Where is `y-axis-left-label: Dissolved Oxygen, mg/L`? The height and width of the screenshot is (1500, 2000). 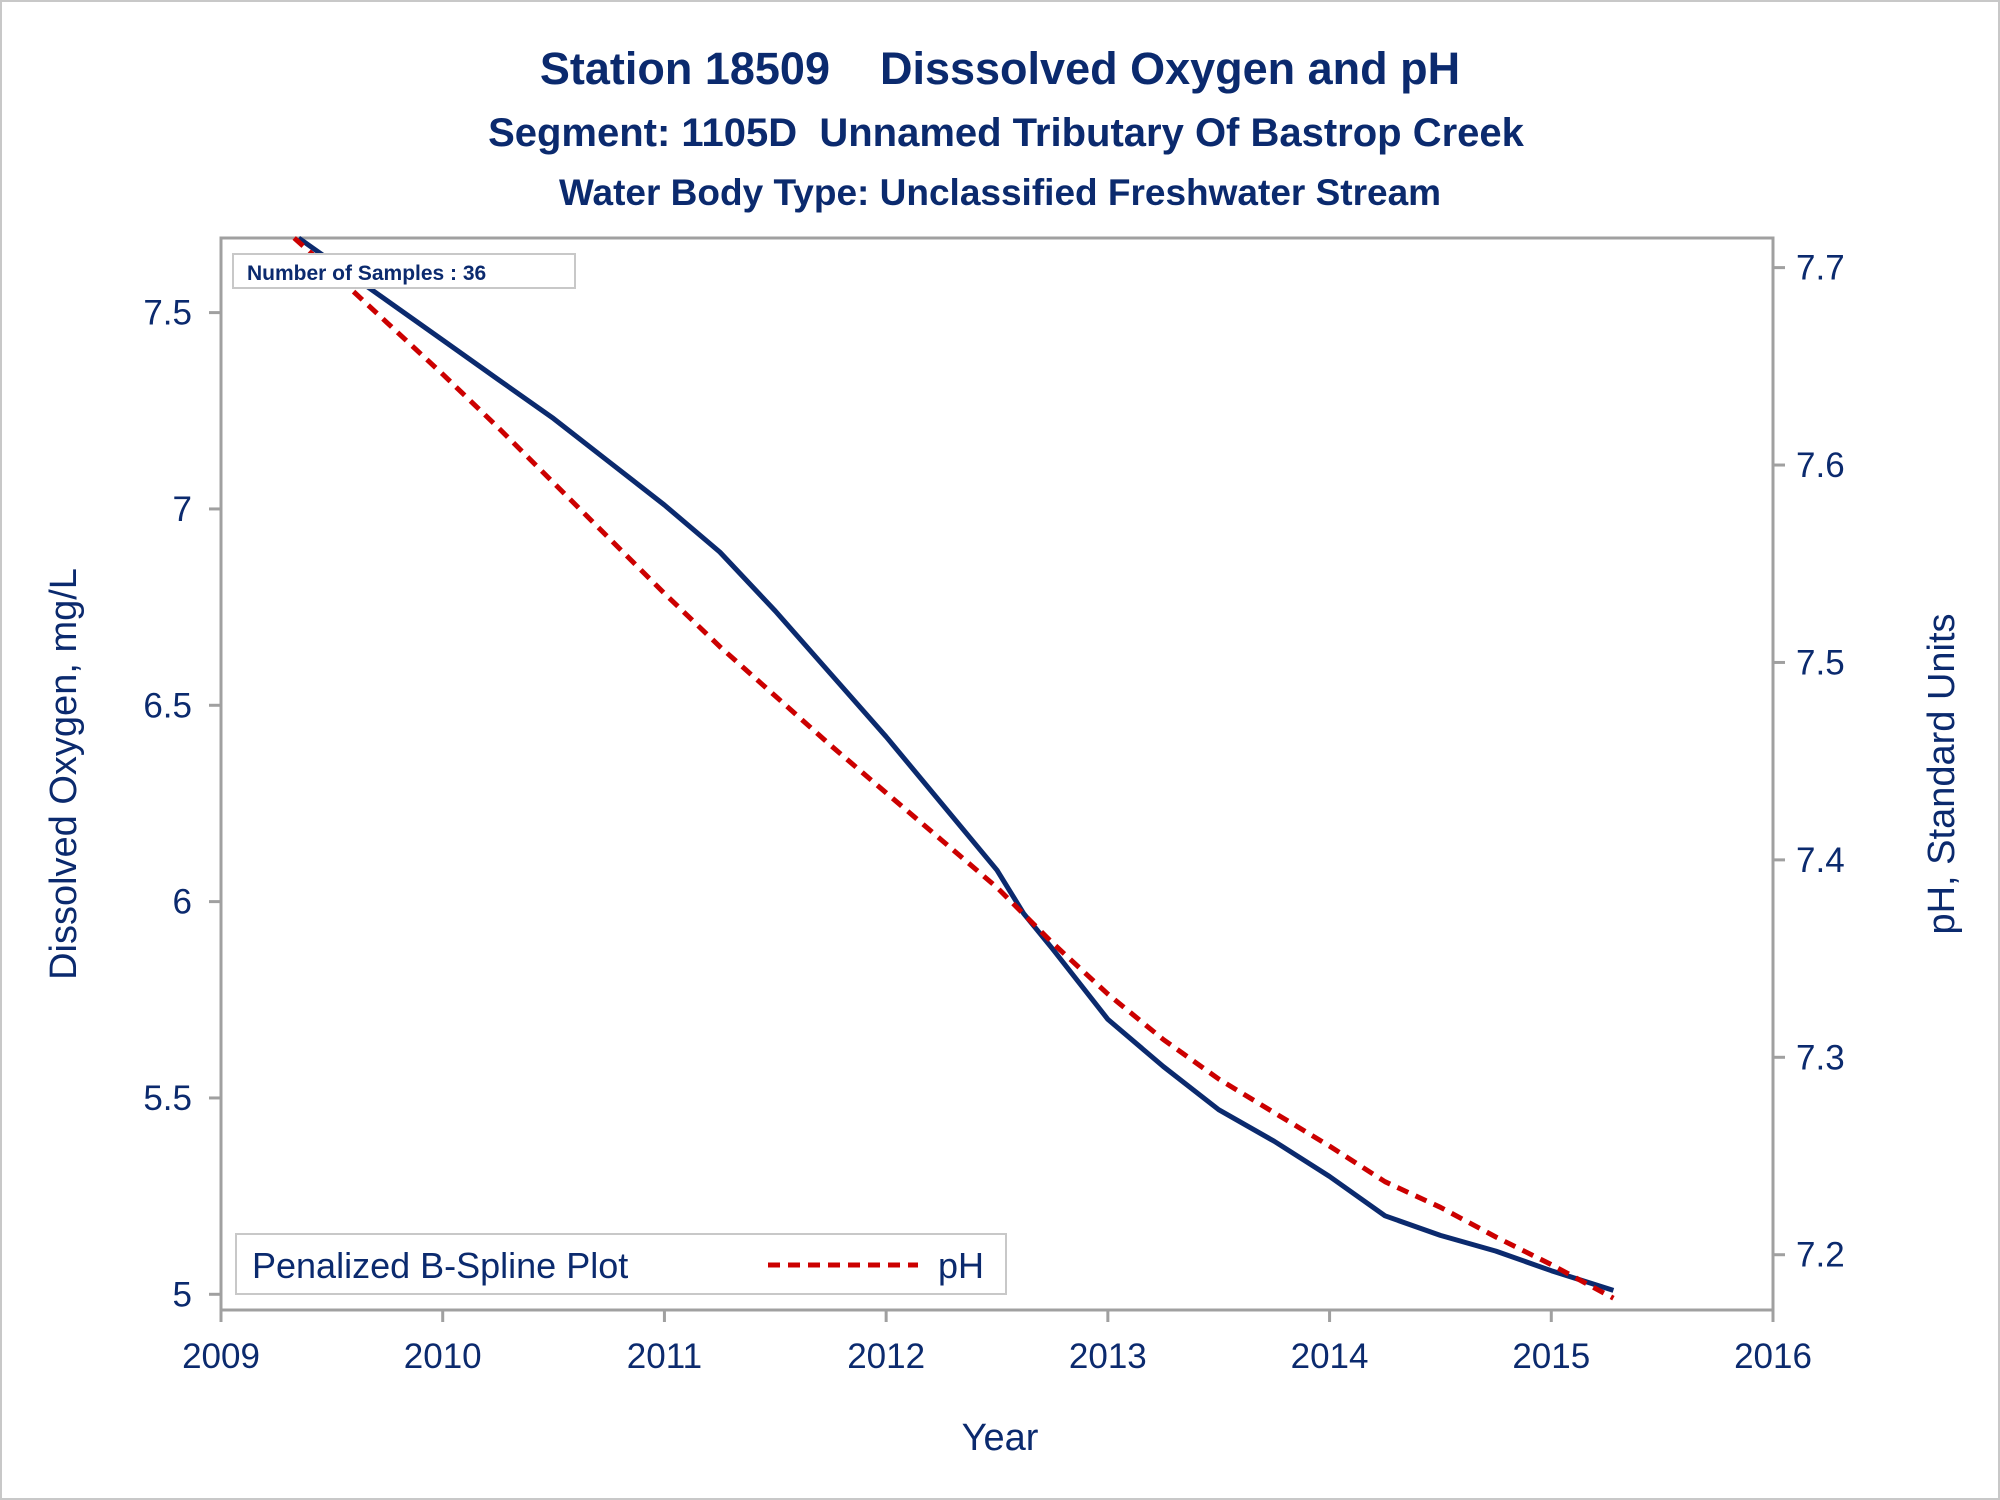 y-axis-left-label: Dissolved Oxygen, mg/L is located at coordinates (64, 774).